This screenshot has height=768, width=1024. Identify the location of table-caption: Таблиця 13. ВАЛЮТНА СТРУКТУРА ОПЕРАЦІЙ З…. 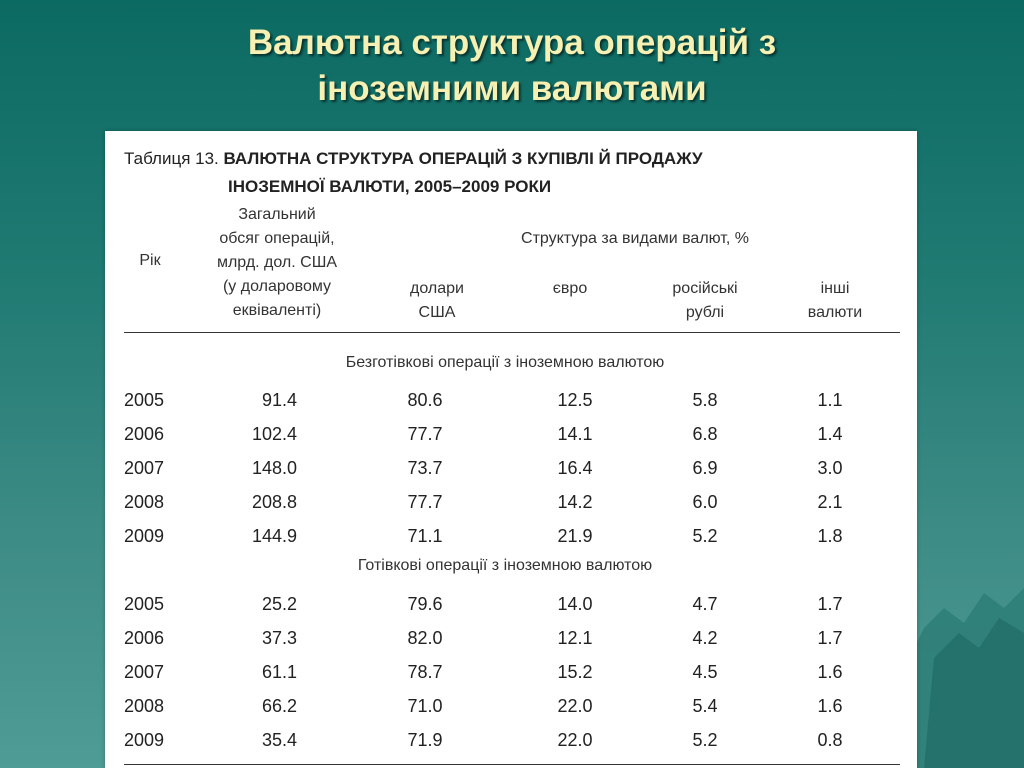
(514, 173).